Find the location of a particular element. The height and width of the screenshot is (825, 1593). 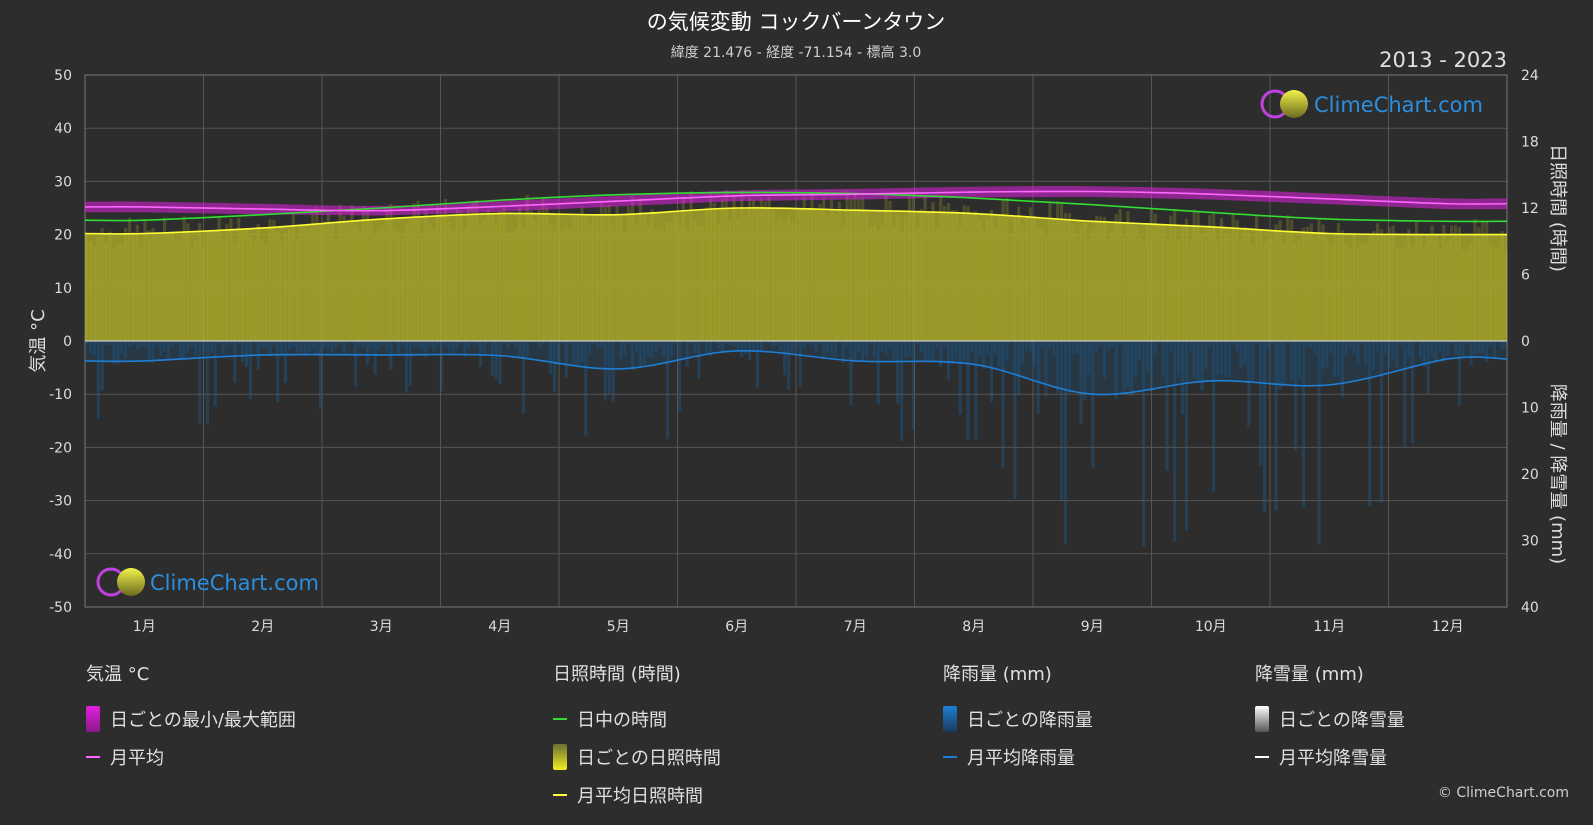

legend-rain-header: 降雨量 (mm) is located at coordinates (997, 674).